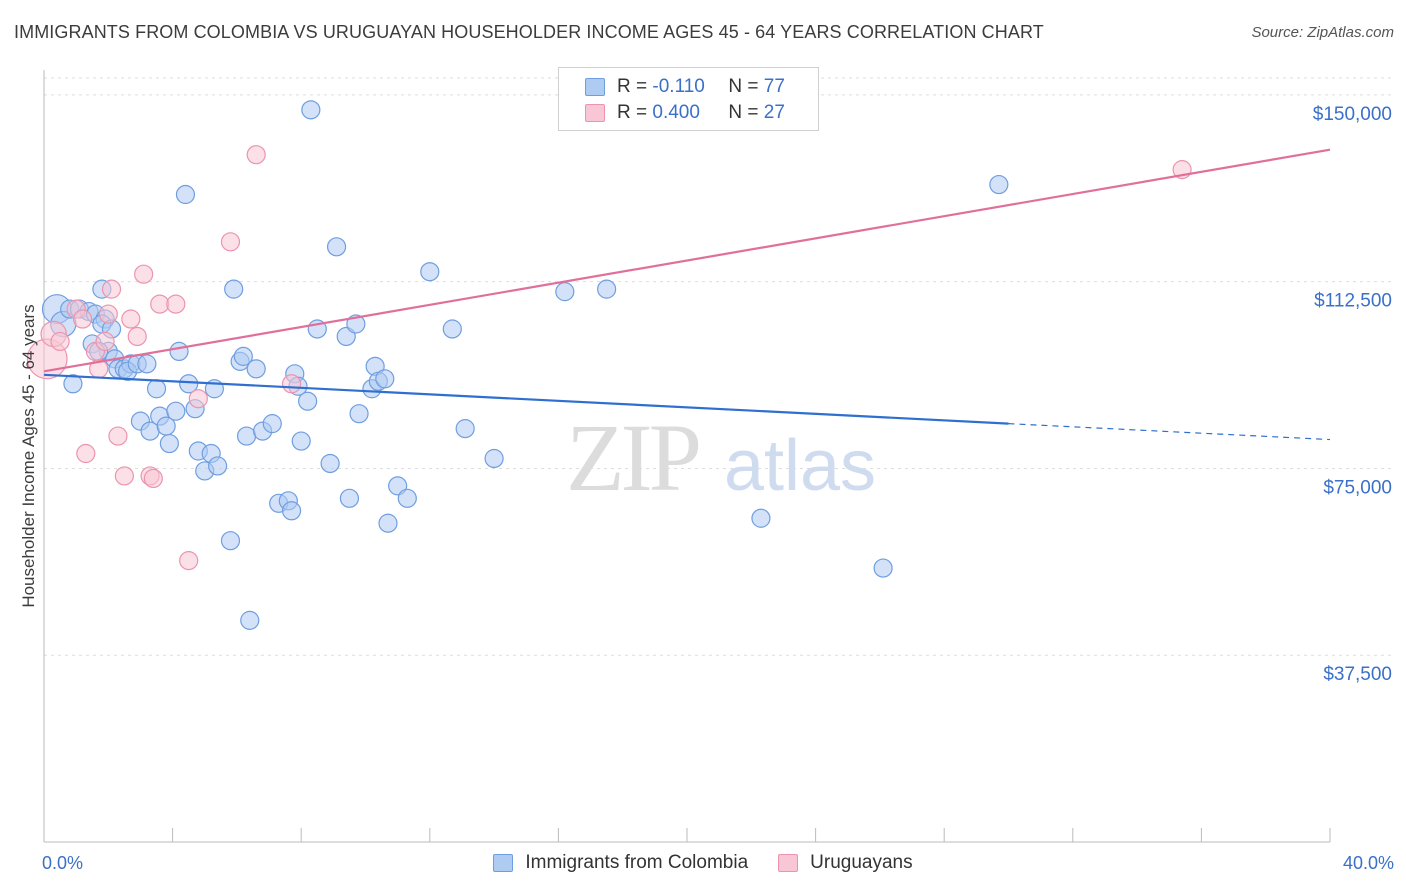 This screenshot has height=892, width=1406. Describe the element at coordinates (800, 466) in the screenshot. I see `watermark-atlas: atlas` at that location.